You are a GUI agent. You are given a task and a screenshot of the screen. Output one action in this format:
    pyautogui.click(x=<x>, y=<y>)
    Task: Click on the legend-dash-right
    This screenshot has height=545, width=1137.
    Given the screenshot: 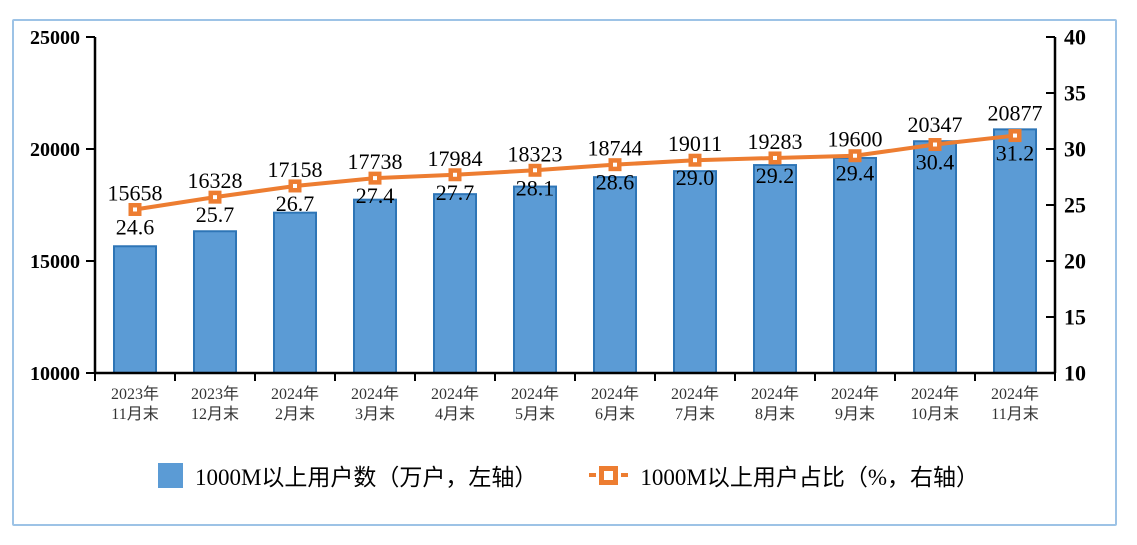 What is the action you would take?
    pyautogui.click(x=625, y=475)
    